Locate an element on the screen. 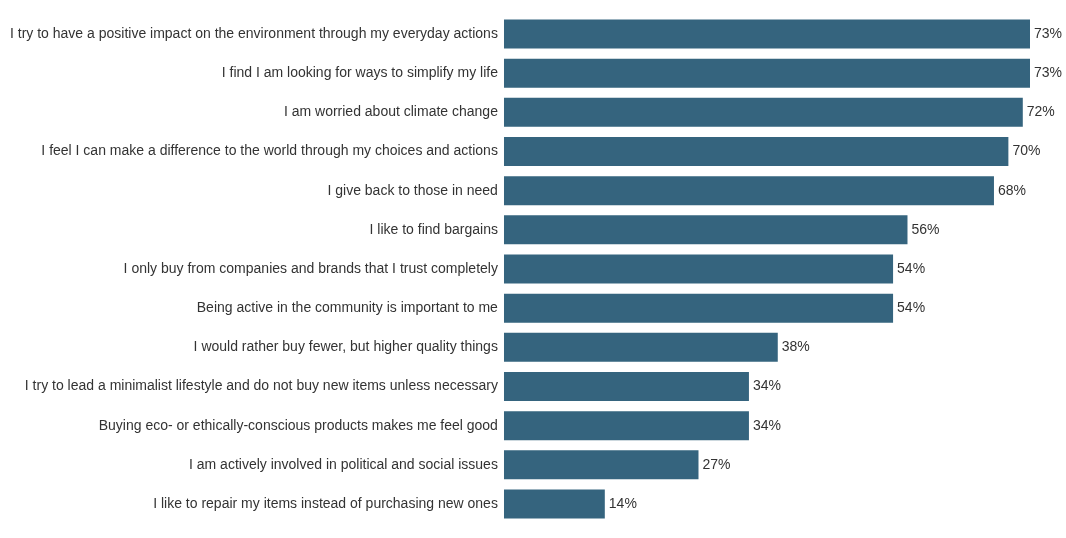 This screenshot has width=1066, height=538. y-tick-label: I like to find bargains is located at coordinates (433, 228).